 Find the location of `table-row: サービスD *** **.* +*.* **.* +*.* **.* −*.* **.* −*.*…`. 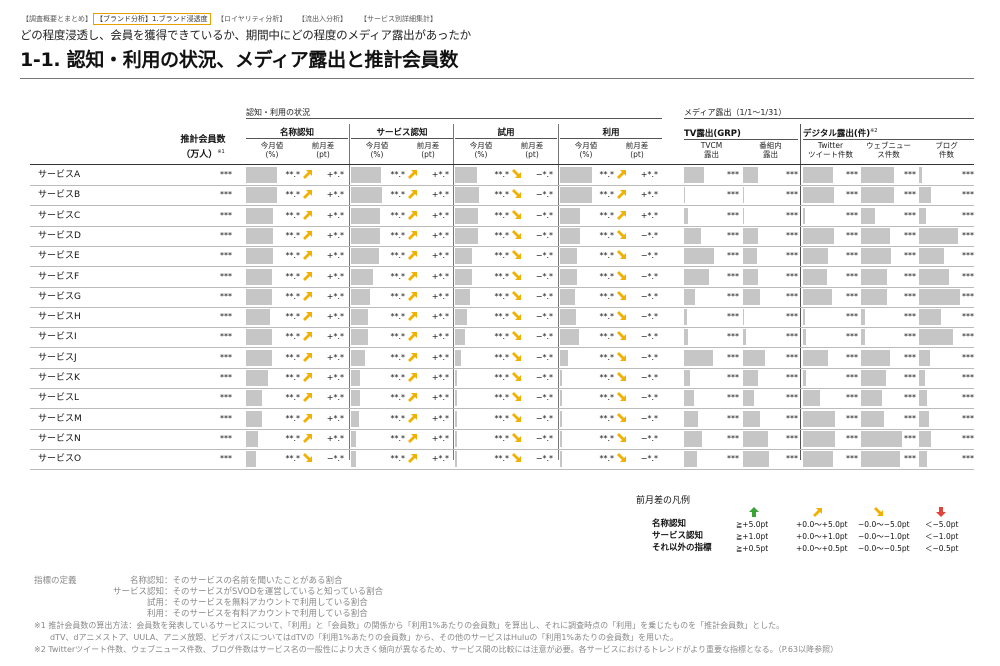

table-row: サービスD *** **.* +*.* **.* +*.* **.* −*.* **.* −*.*… is located at coordinates (500, 236).